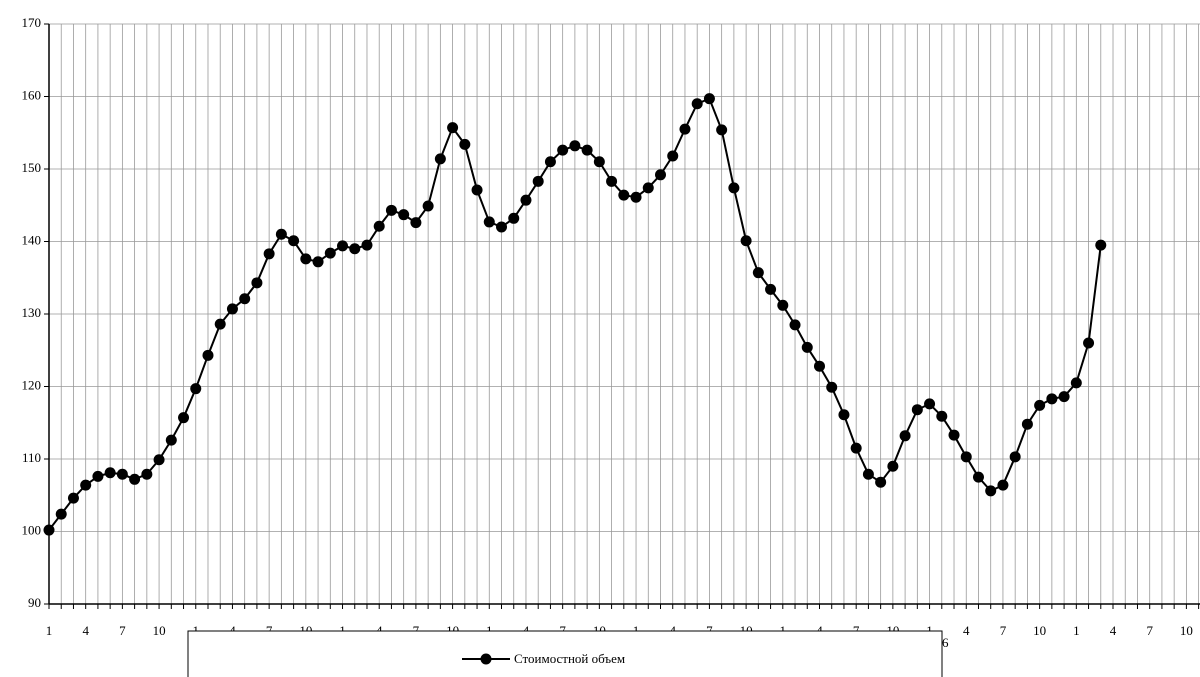 The height and width of the screenshot is (677, 1200). I want to click on legend-label: Стоимостной объем, so click(569, 658).